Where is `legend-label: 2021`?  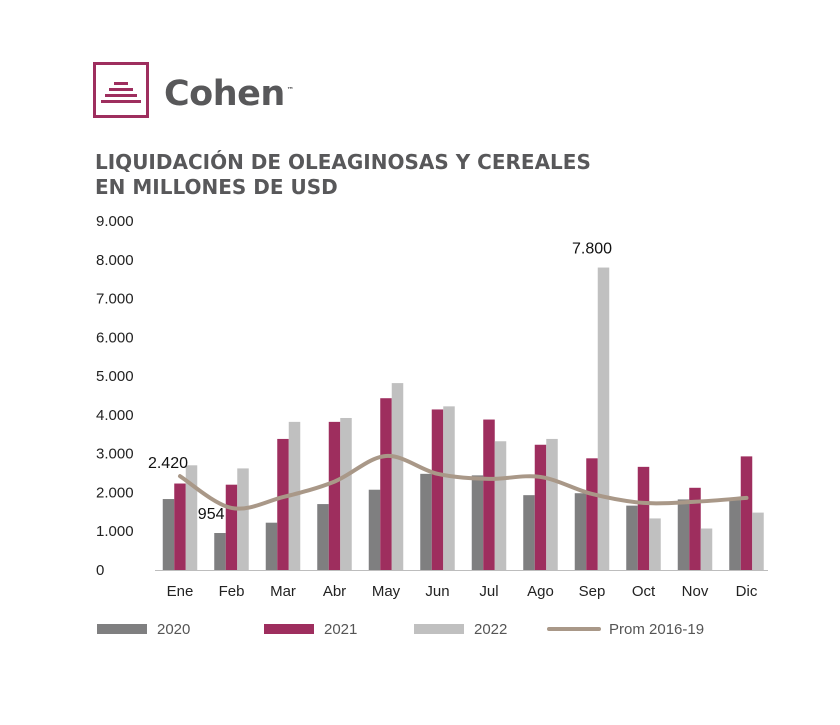
legend-label: 2021 is located at coordinates (340, 629).